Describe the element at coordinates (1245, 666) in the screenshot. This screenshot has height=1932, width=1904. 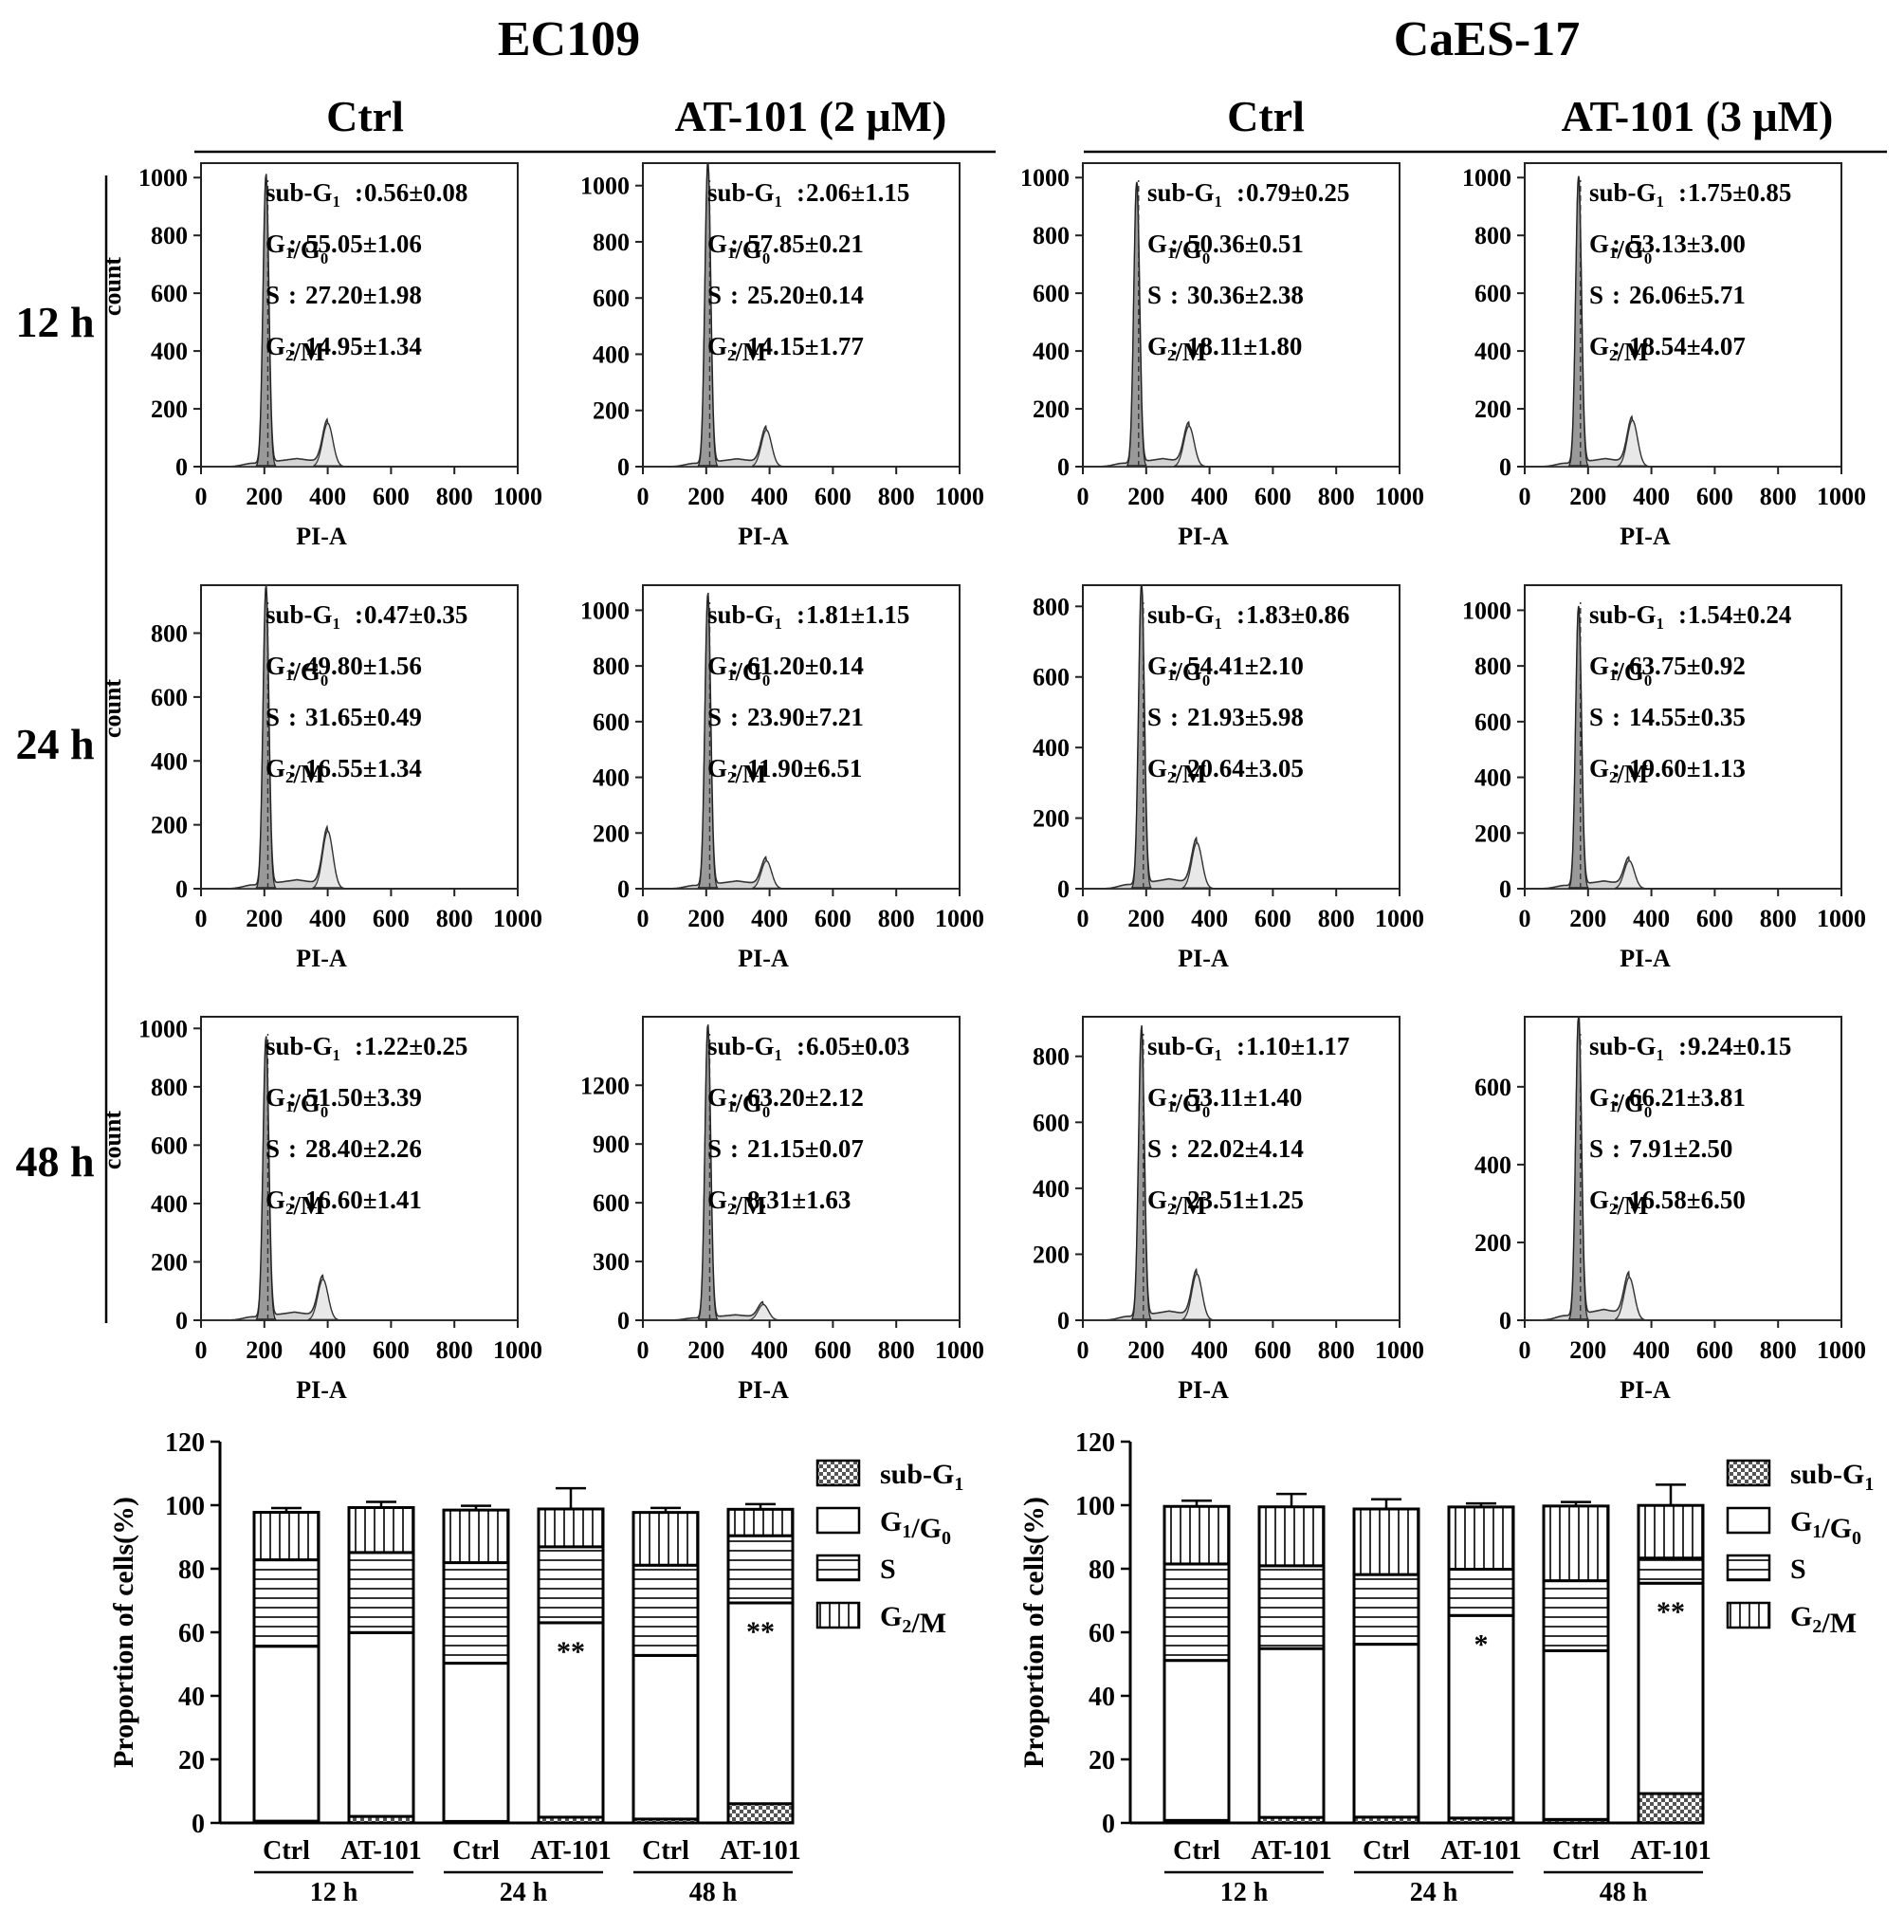
I see `stat-value-g1_g0: 54.41±2.10` at that location.